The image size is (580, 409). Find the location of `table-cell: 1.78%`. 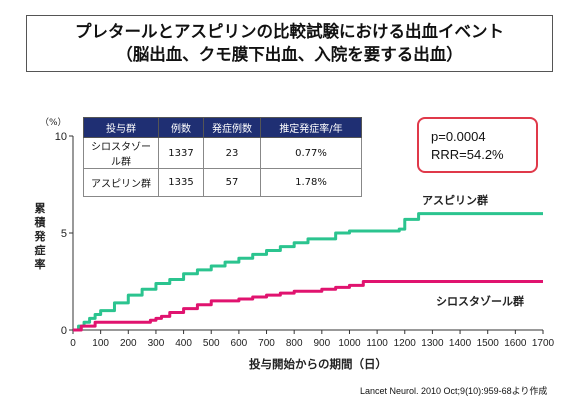

table-cell: 1.78% is located at coordinates (311, 182).